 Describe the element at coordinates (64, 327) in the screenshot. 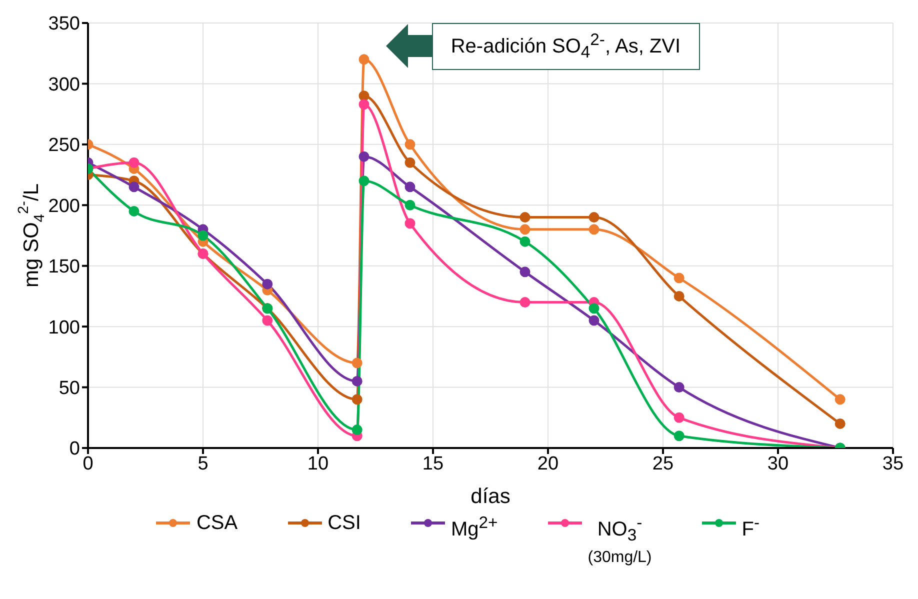

I see `y-tick-label: 100` at that location.